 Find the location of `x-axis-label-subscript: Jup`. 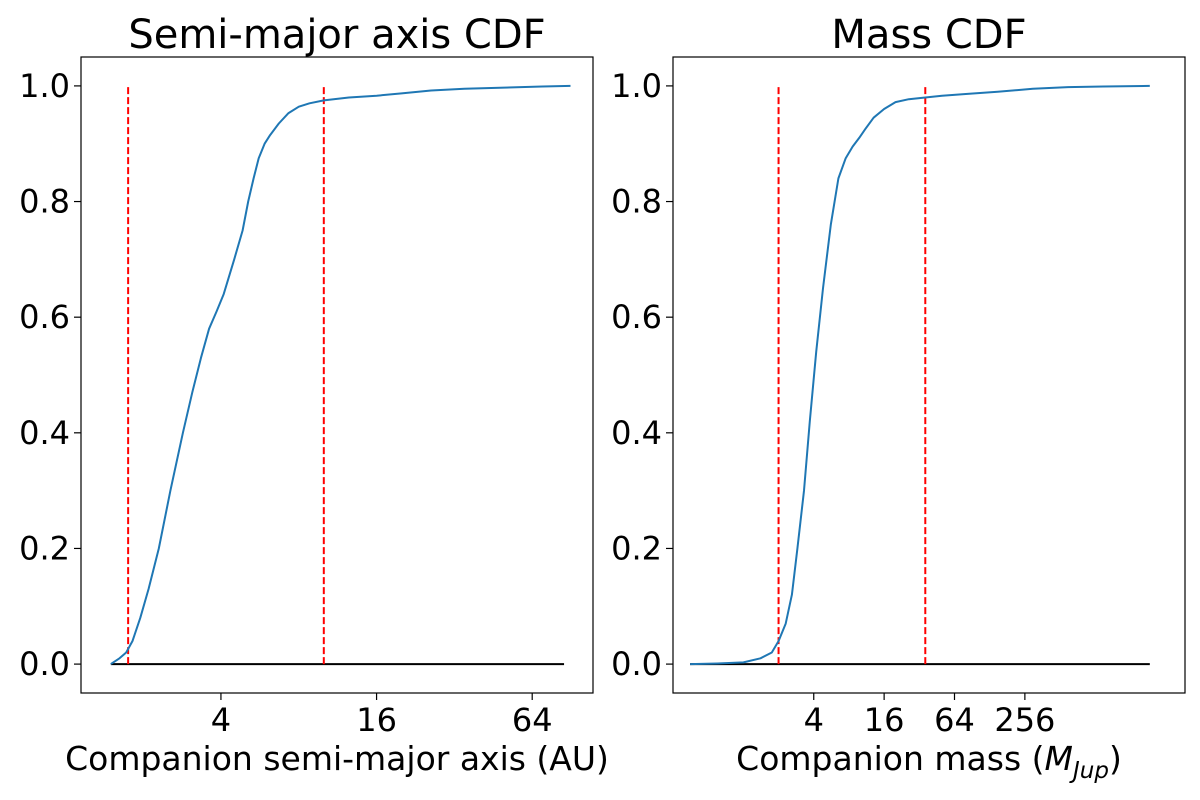

x-axis-label-subscript: Jup is located at coordinates (1089, 771).